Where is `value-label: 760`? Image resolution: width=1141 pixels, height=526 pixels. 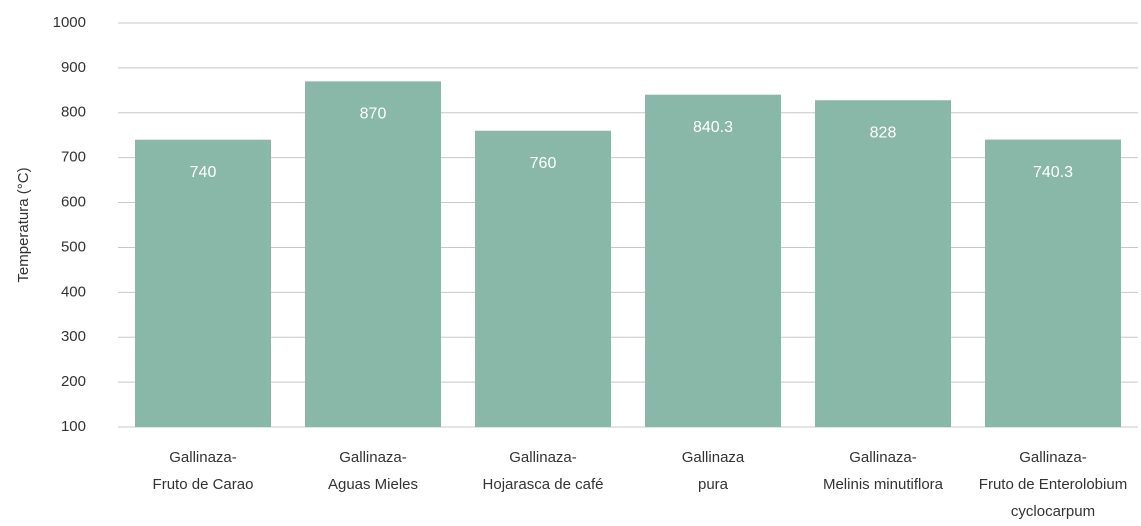 value-label: 760 is located at coordinates (543, 163).